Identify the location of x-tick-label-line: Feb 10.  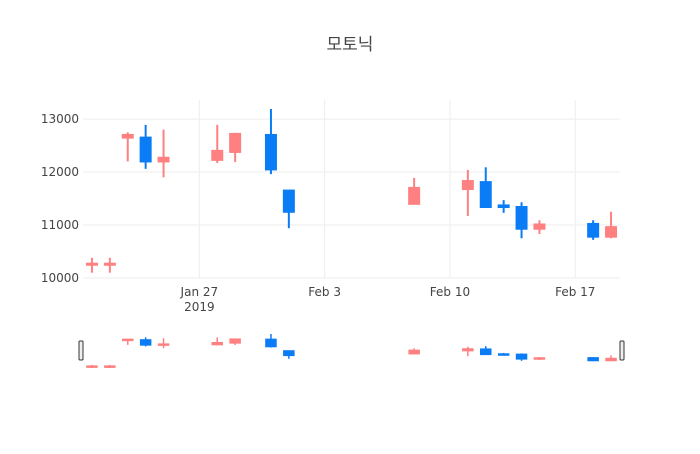
(450, 292).